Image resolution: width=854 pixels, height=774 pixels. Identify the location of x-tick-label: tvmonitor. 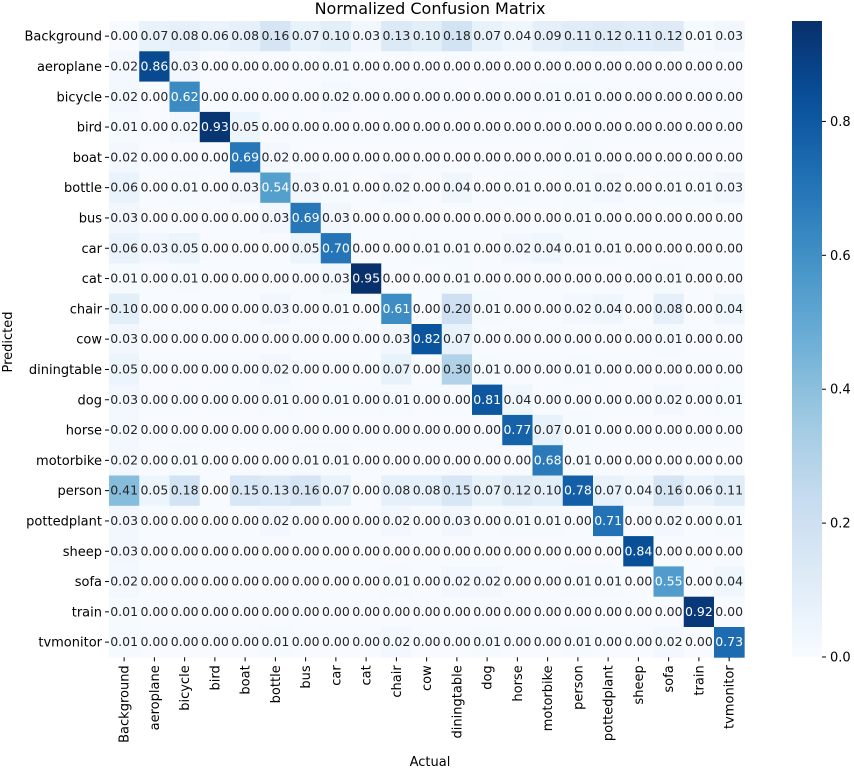
(730, 697).